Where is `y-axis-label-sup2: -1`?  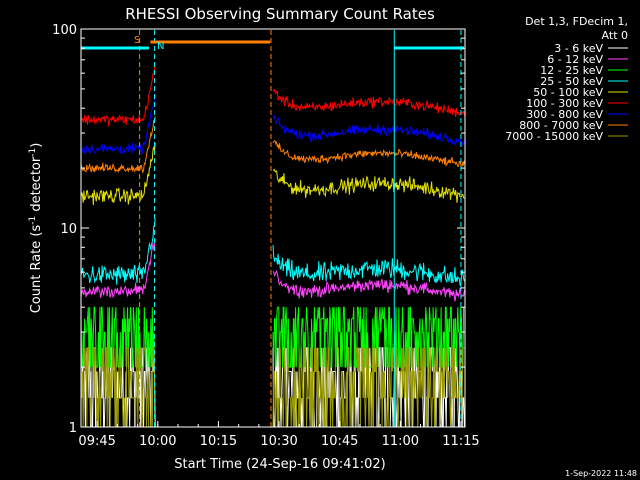
y-axis-label-sup2: -1 is located at coordinates (33, 152).